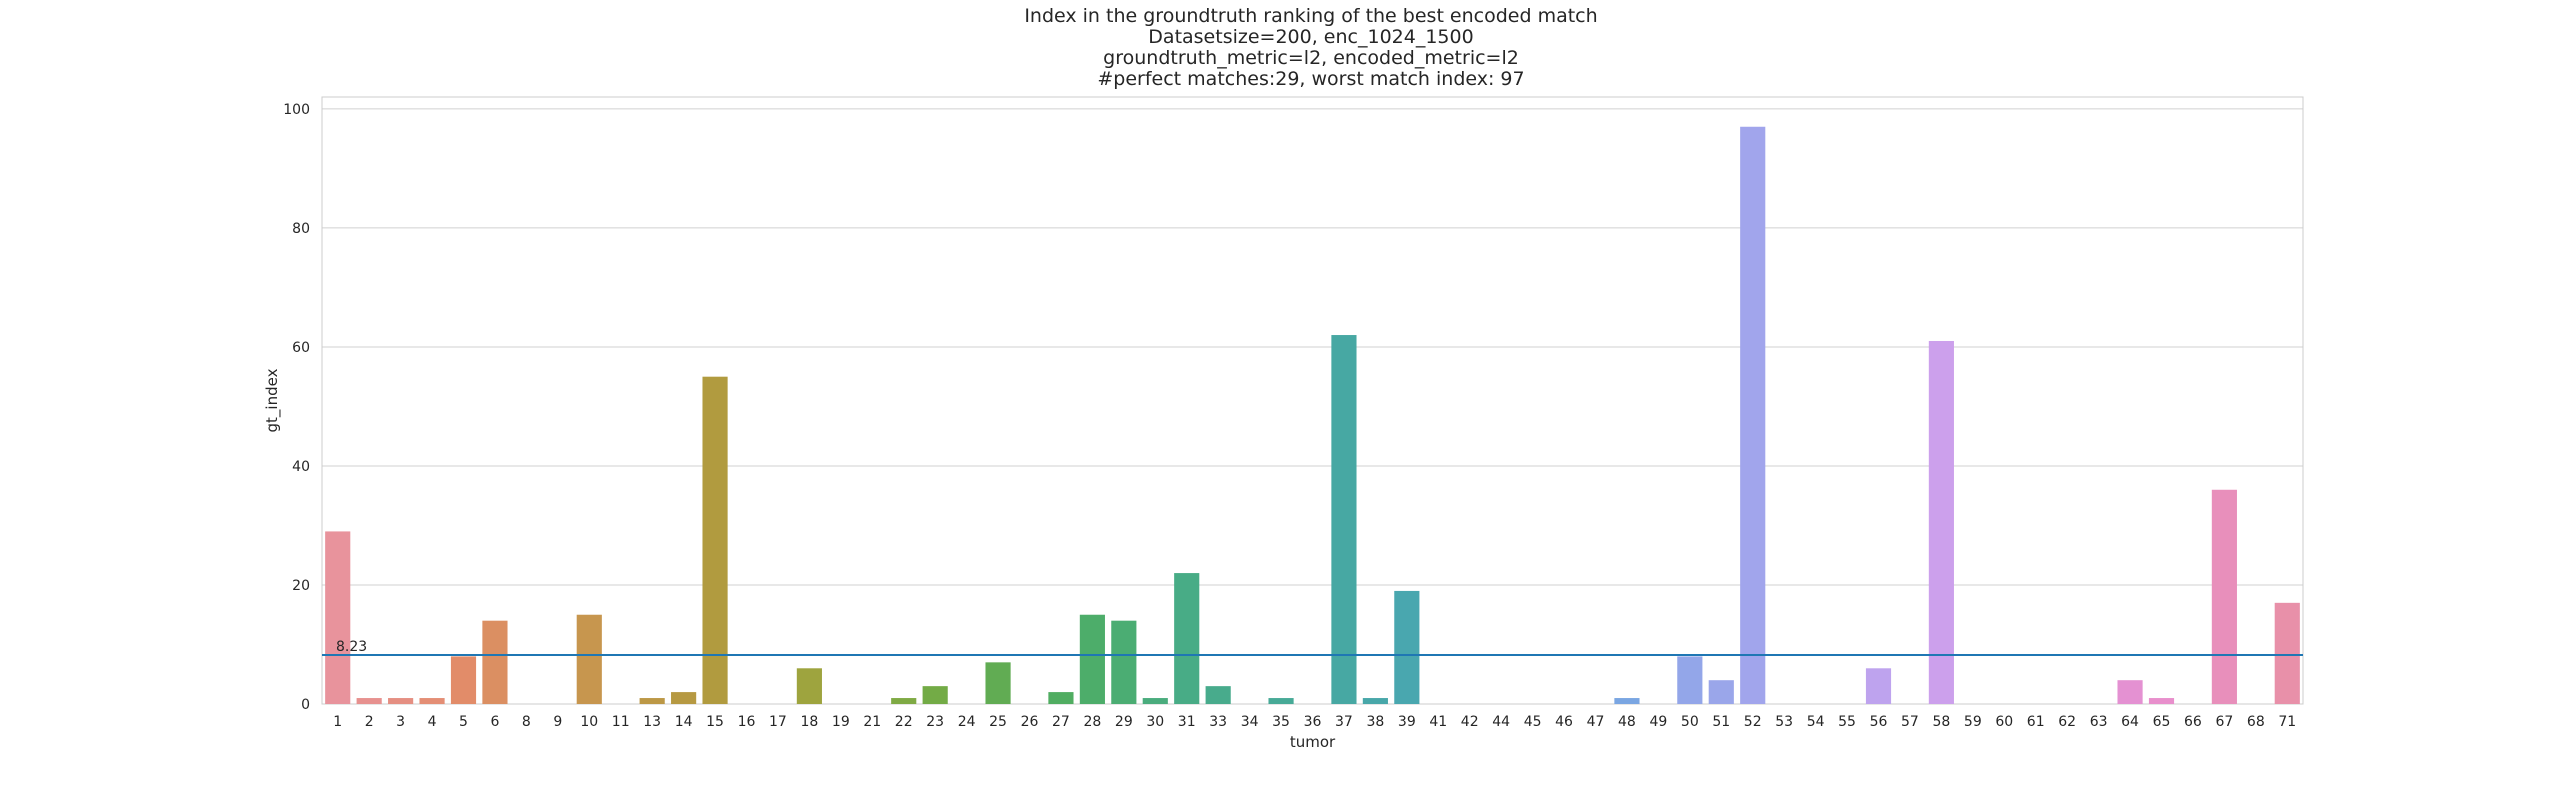 The image size is (2560, 790). Describe the element at coordinates (1533, 722) in the screenshot. I see `x-tick-label: 45` at that location.